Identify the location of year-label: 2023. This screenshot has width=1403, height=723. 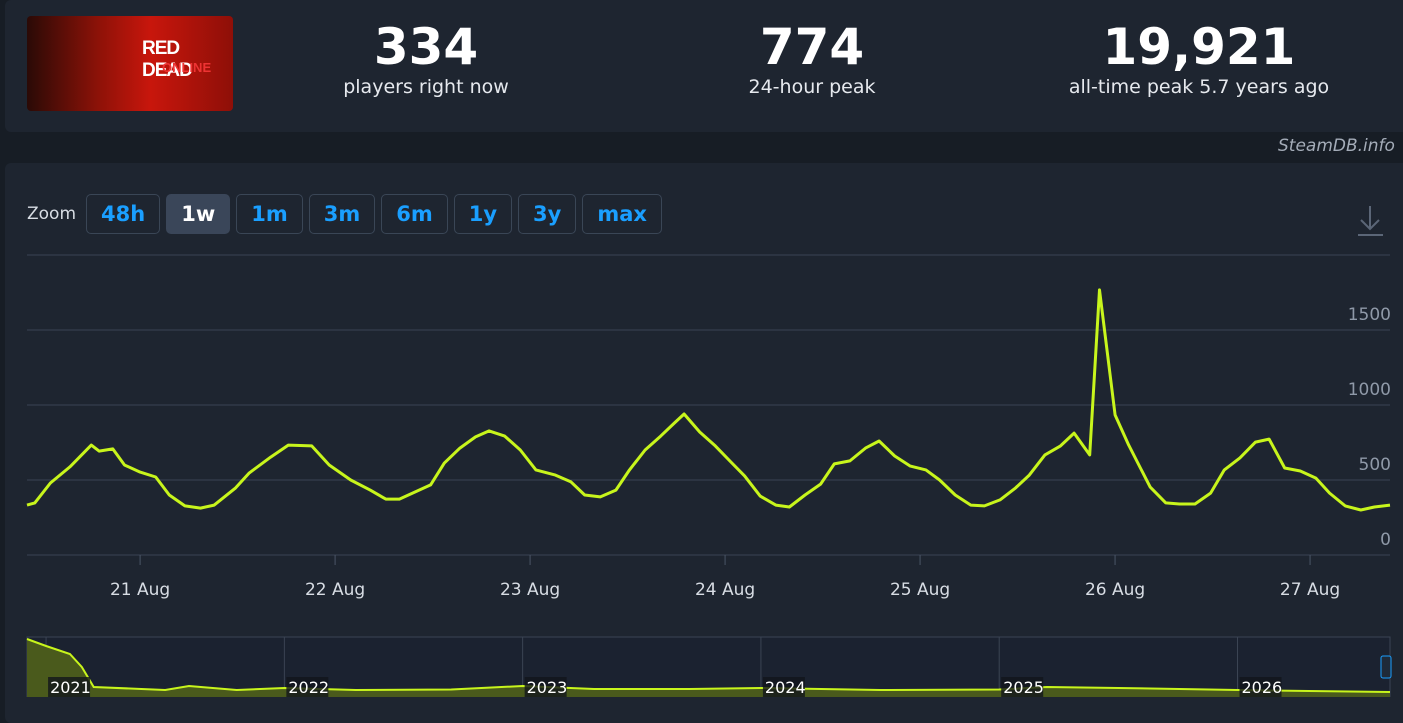
(547, 687).